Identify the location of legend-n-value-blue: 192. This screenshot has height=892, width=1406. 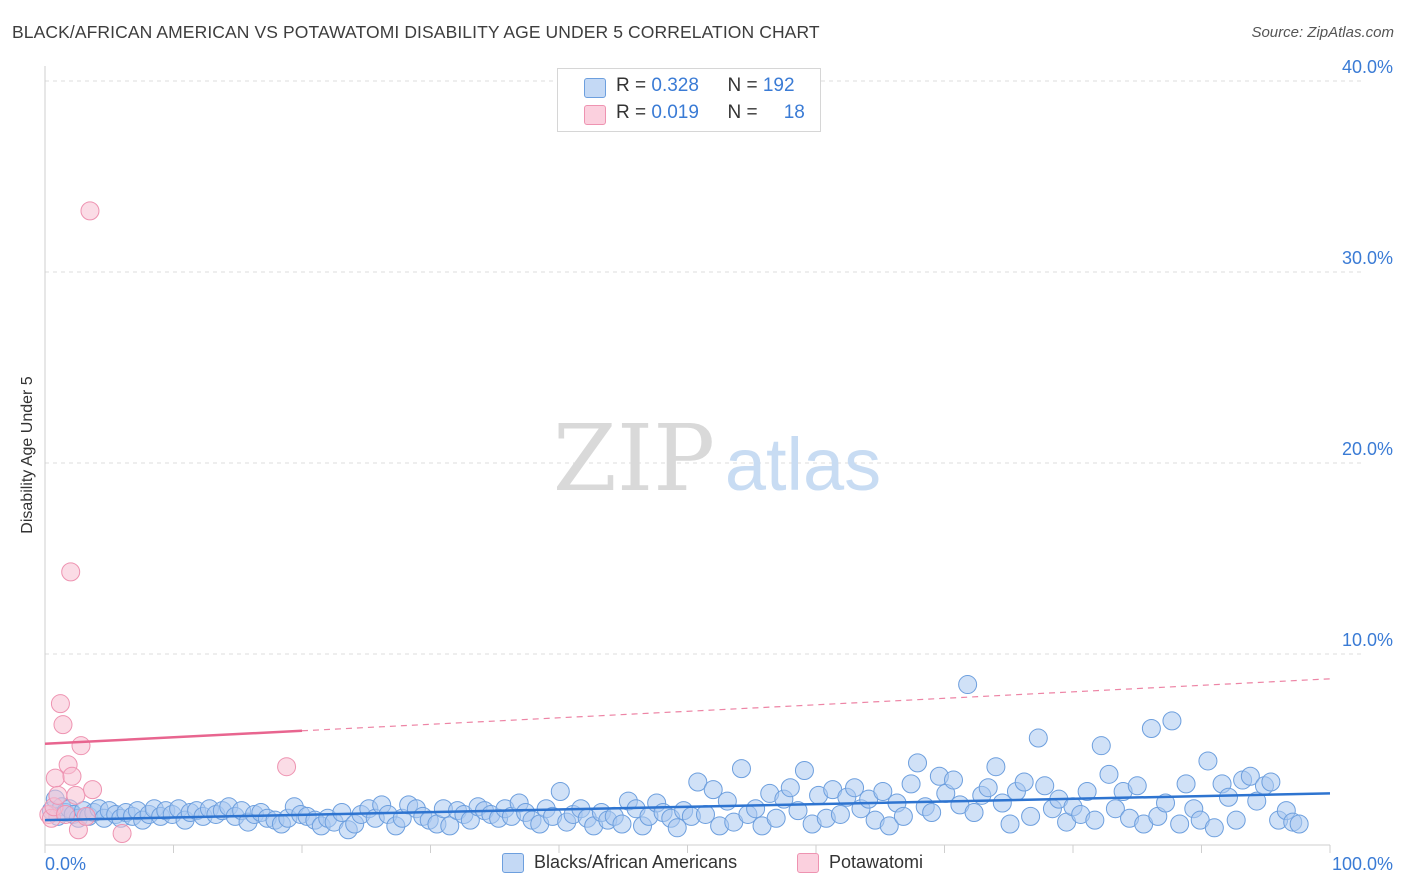
(778, 85).